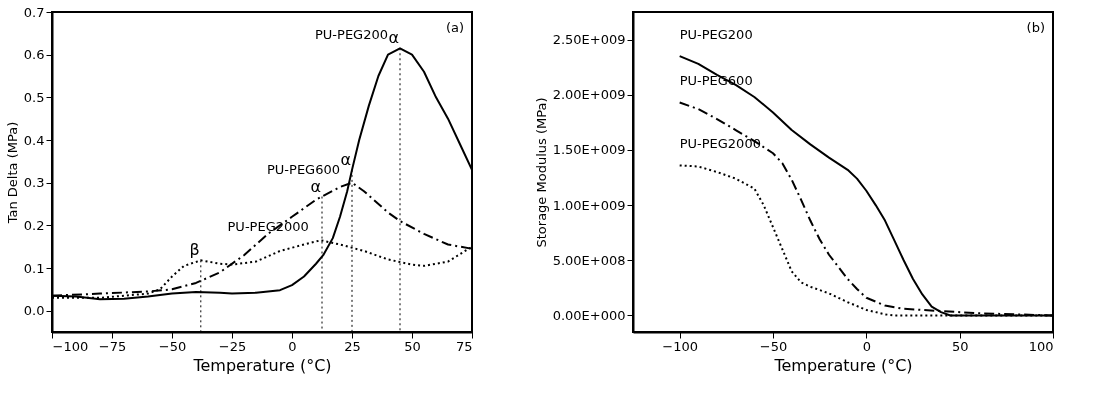 The height and width of the screenshot is (419, 1101). Describe the element at coordinates (589, 95) in the screenshot. I see `y-tick-label: 2.00E+009` at that location.